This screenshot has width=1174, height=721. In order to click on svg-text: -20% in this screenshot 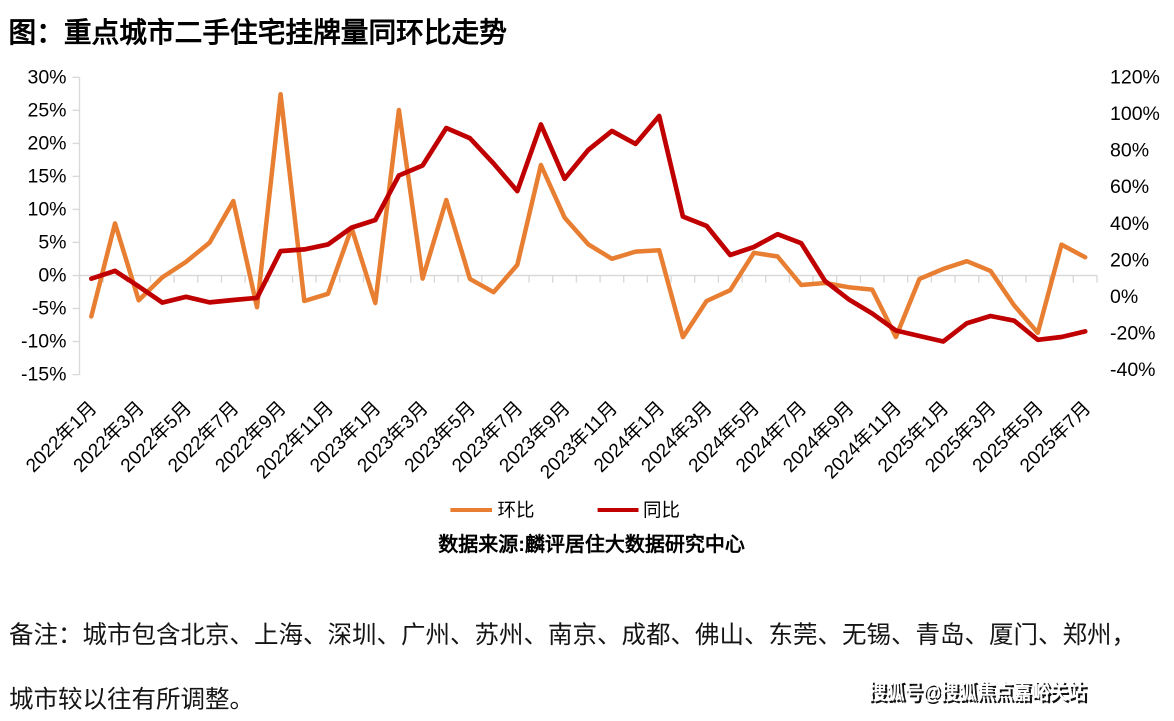, I will do `click(1133, 334)`.